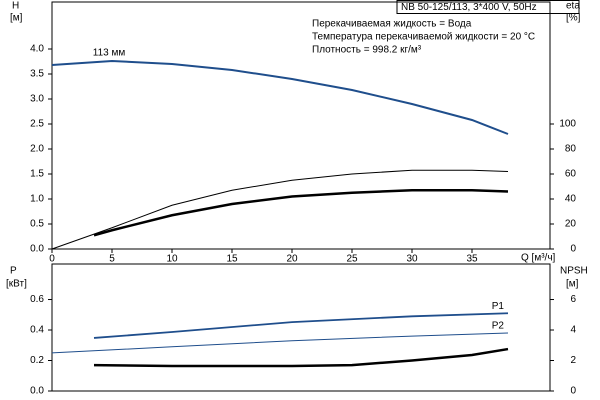  Describe the element at coordinates (37, 124) in the screenshot. I see `y-tick-label: 2.5` at that location.